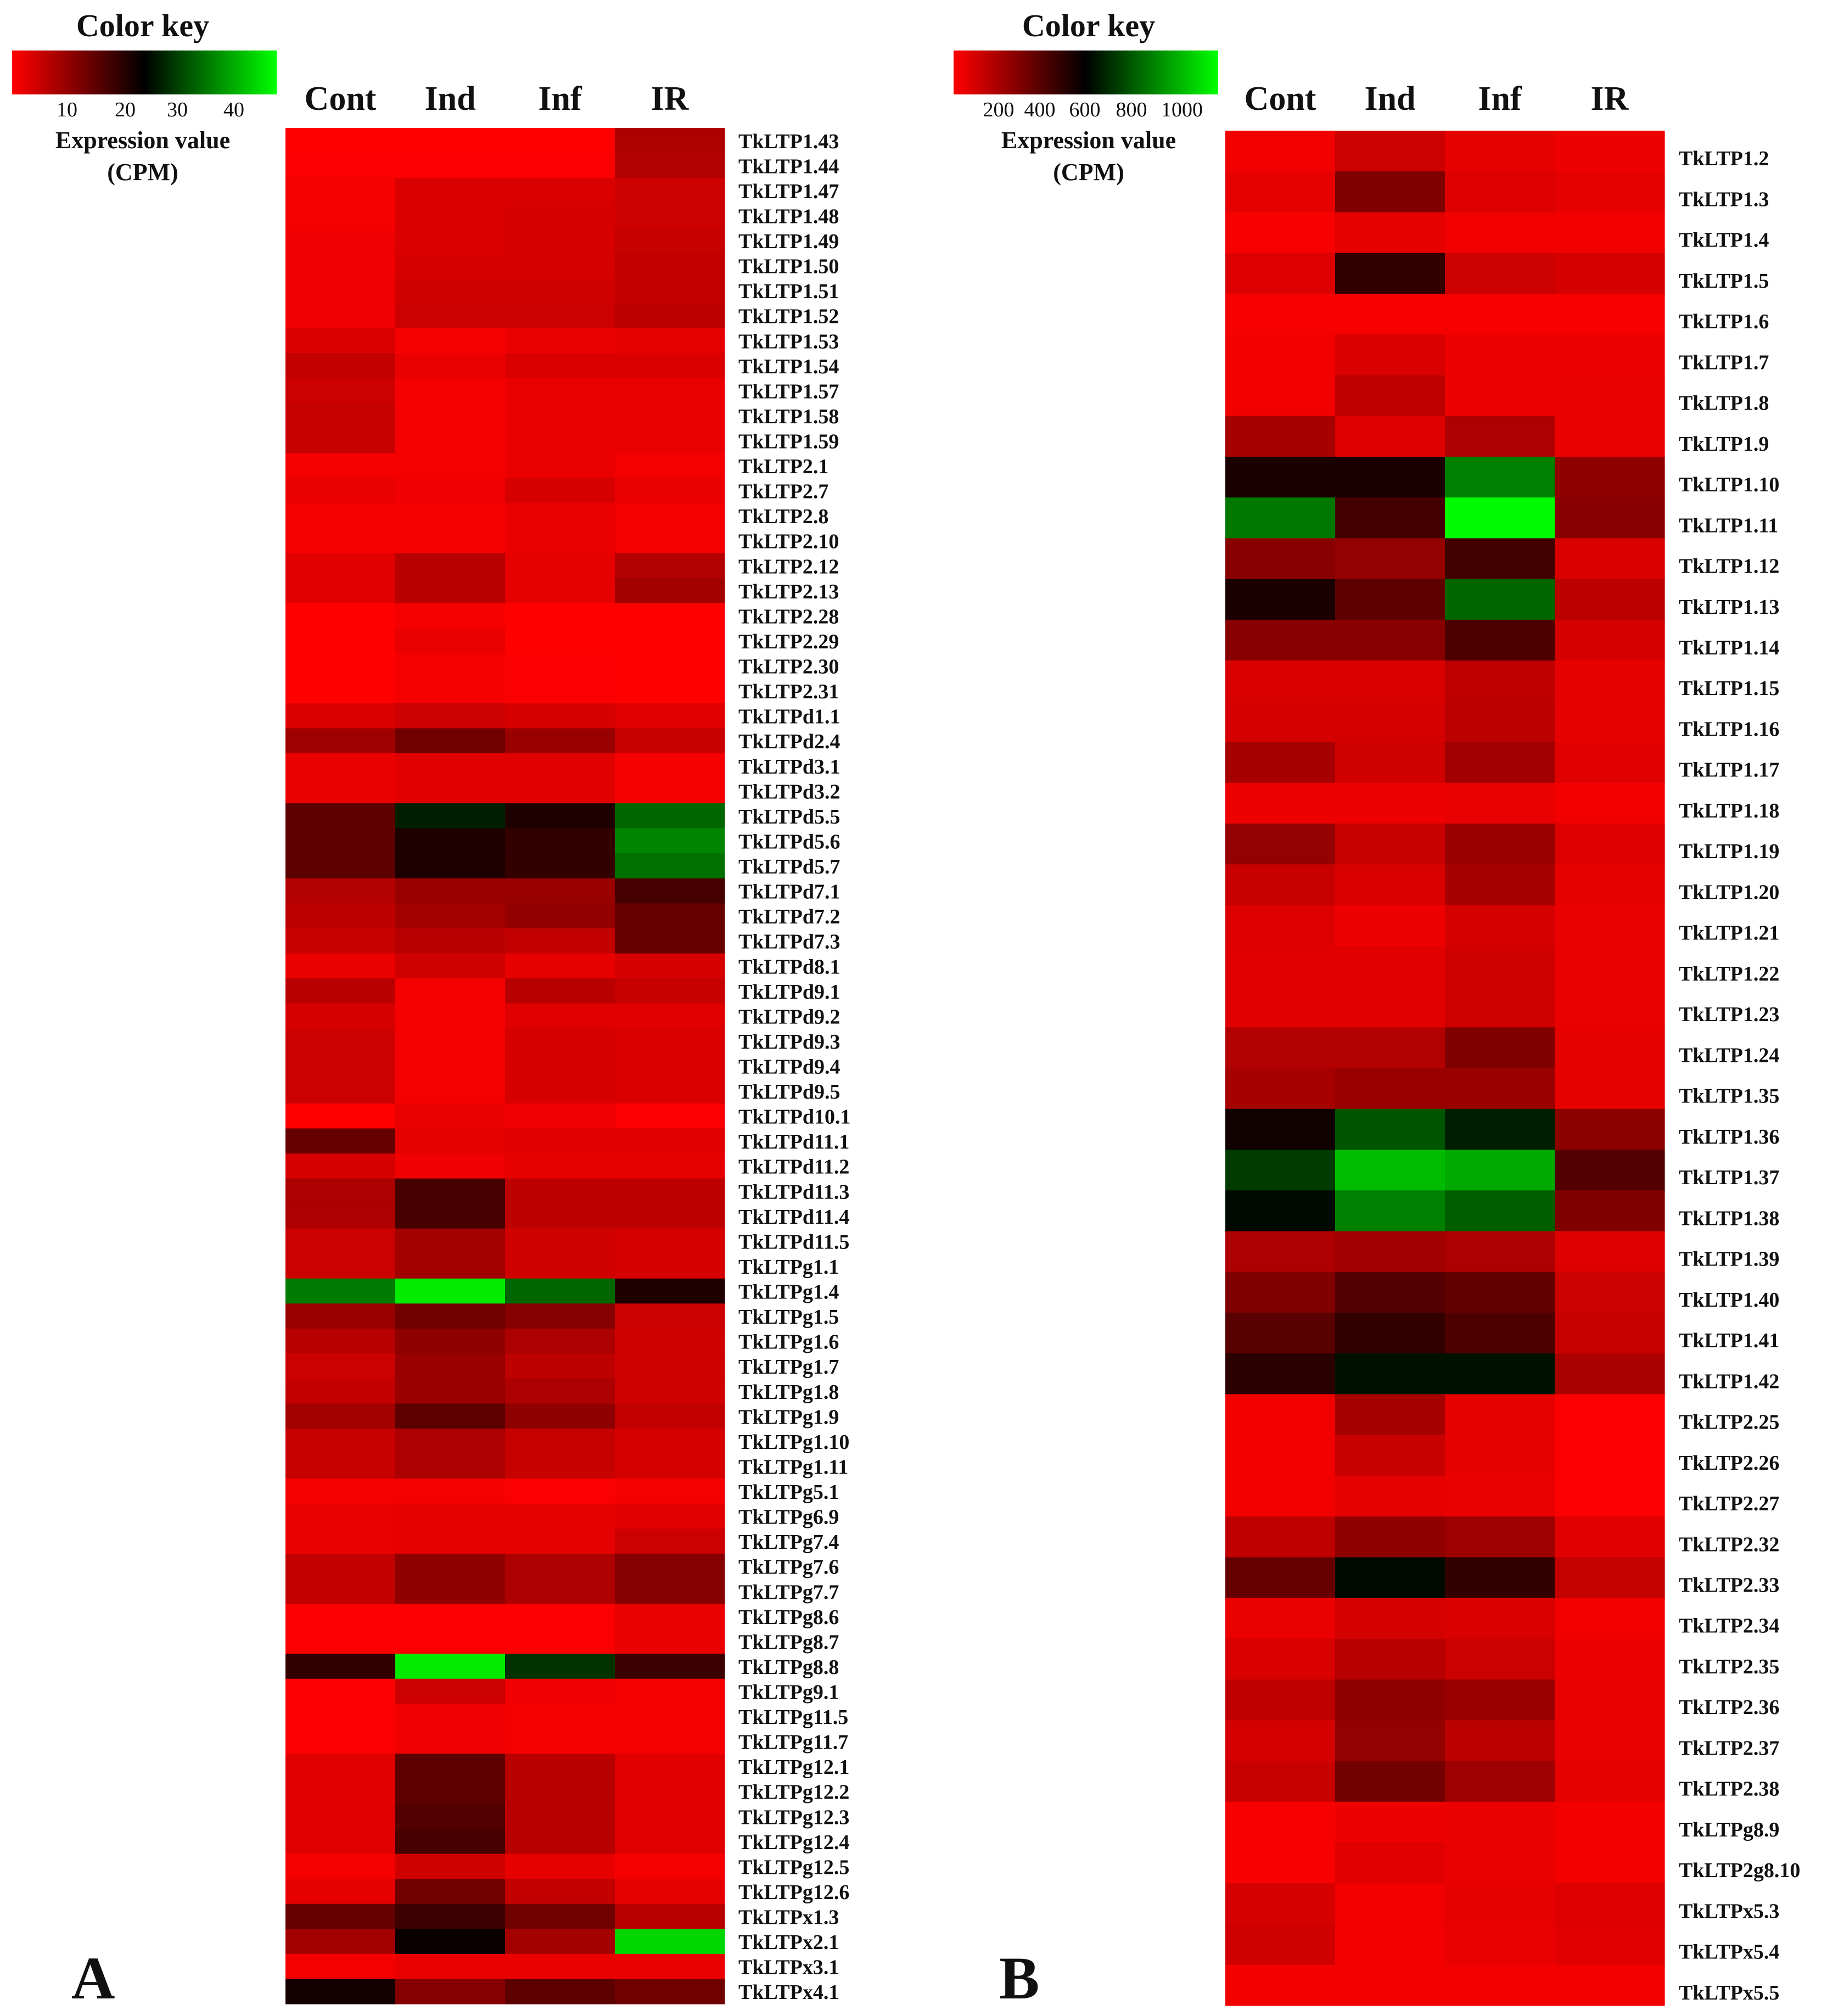 Image resolution: width=1827 pixels, height=2016 pixels. I want to click on row-label: TkLTPd10.1, so click(794, 1117).